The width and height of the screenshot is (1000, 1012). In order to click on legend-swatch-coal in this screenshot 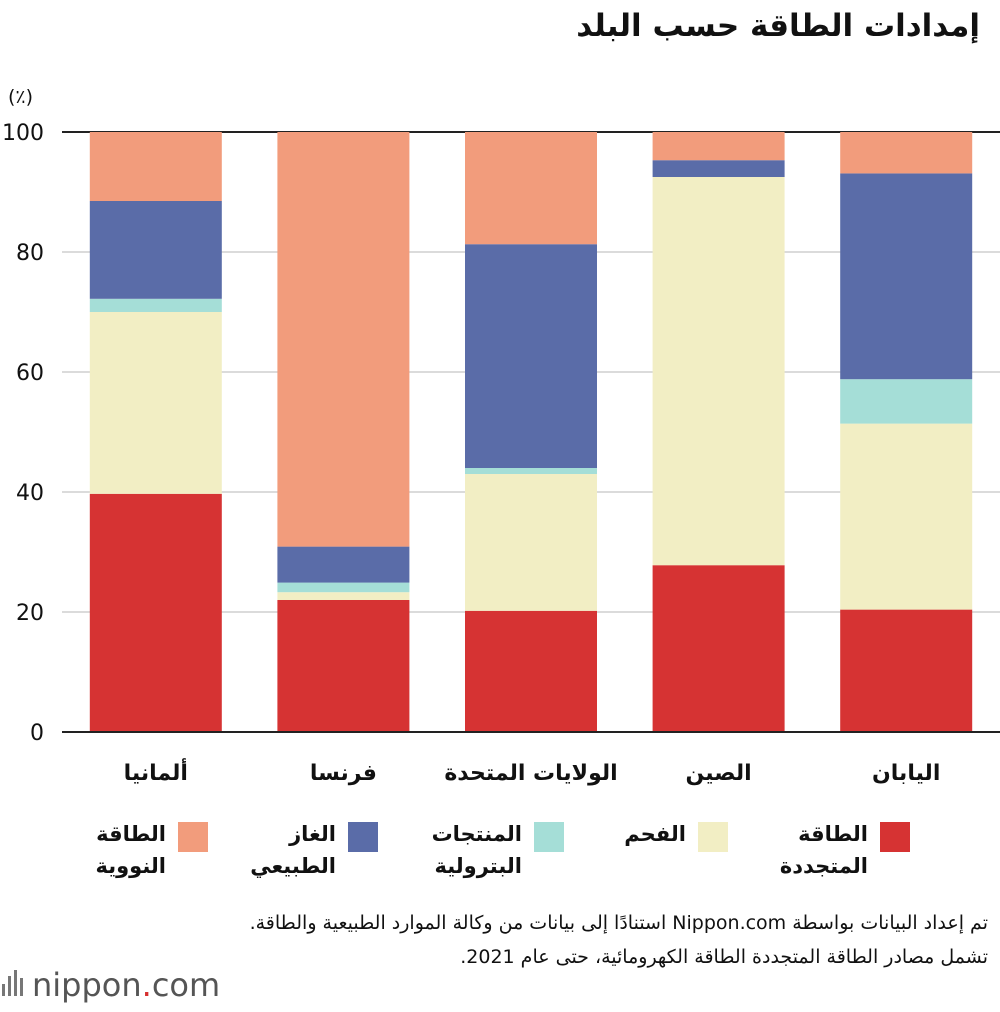, I will do `click(713, 837)`.